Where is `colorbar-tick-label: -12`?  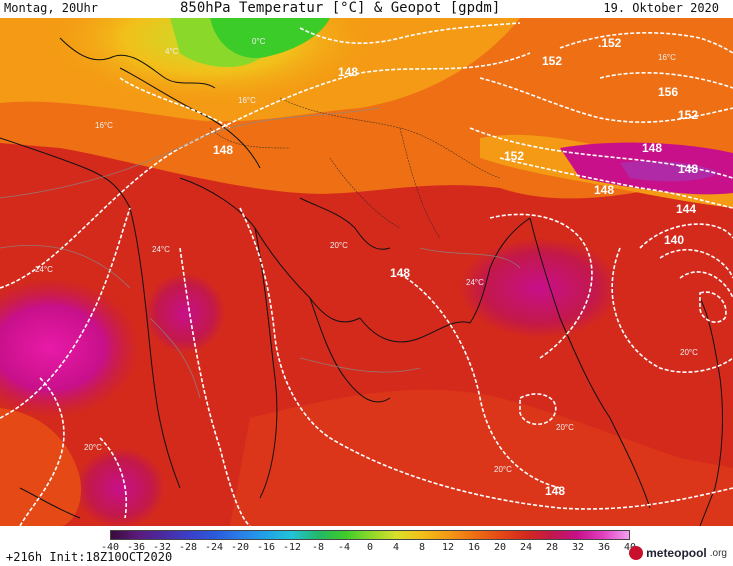 colorbar-tick-label: -12 is located at coordinates (292, 547).